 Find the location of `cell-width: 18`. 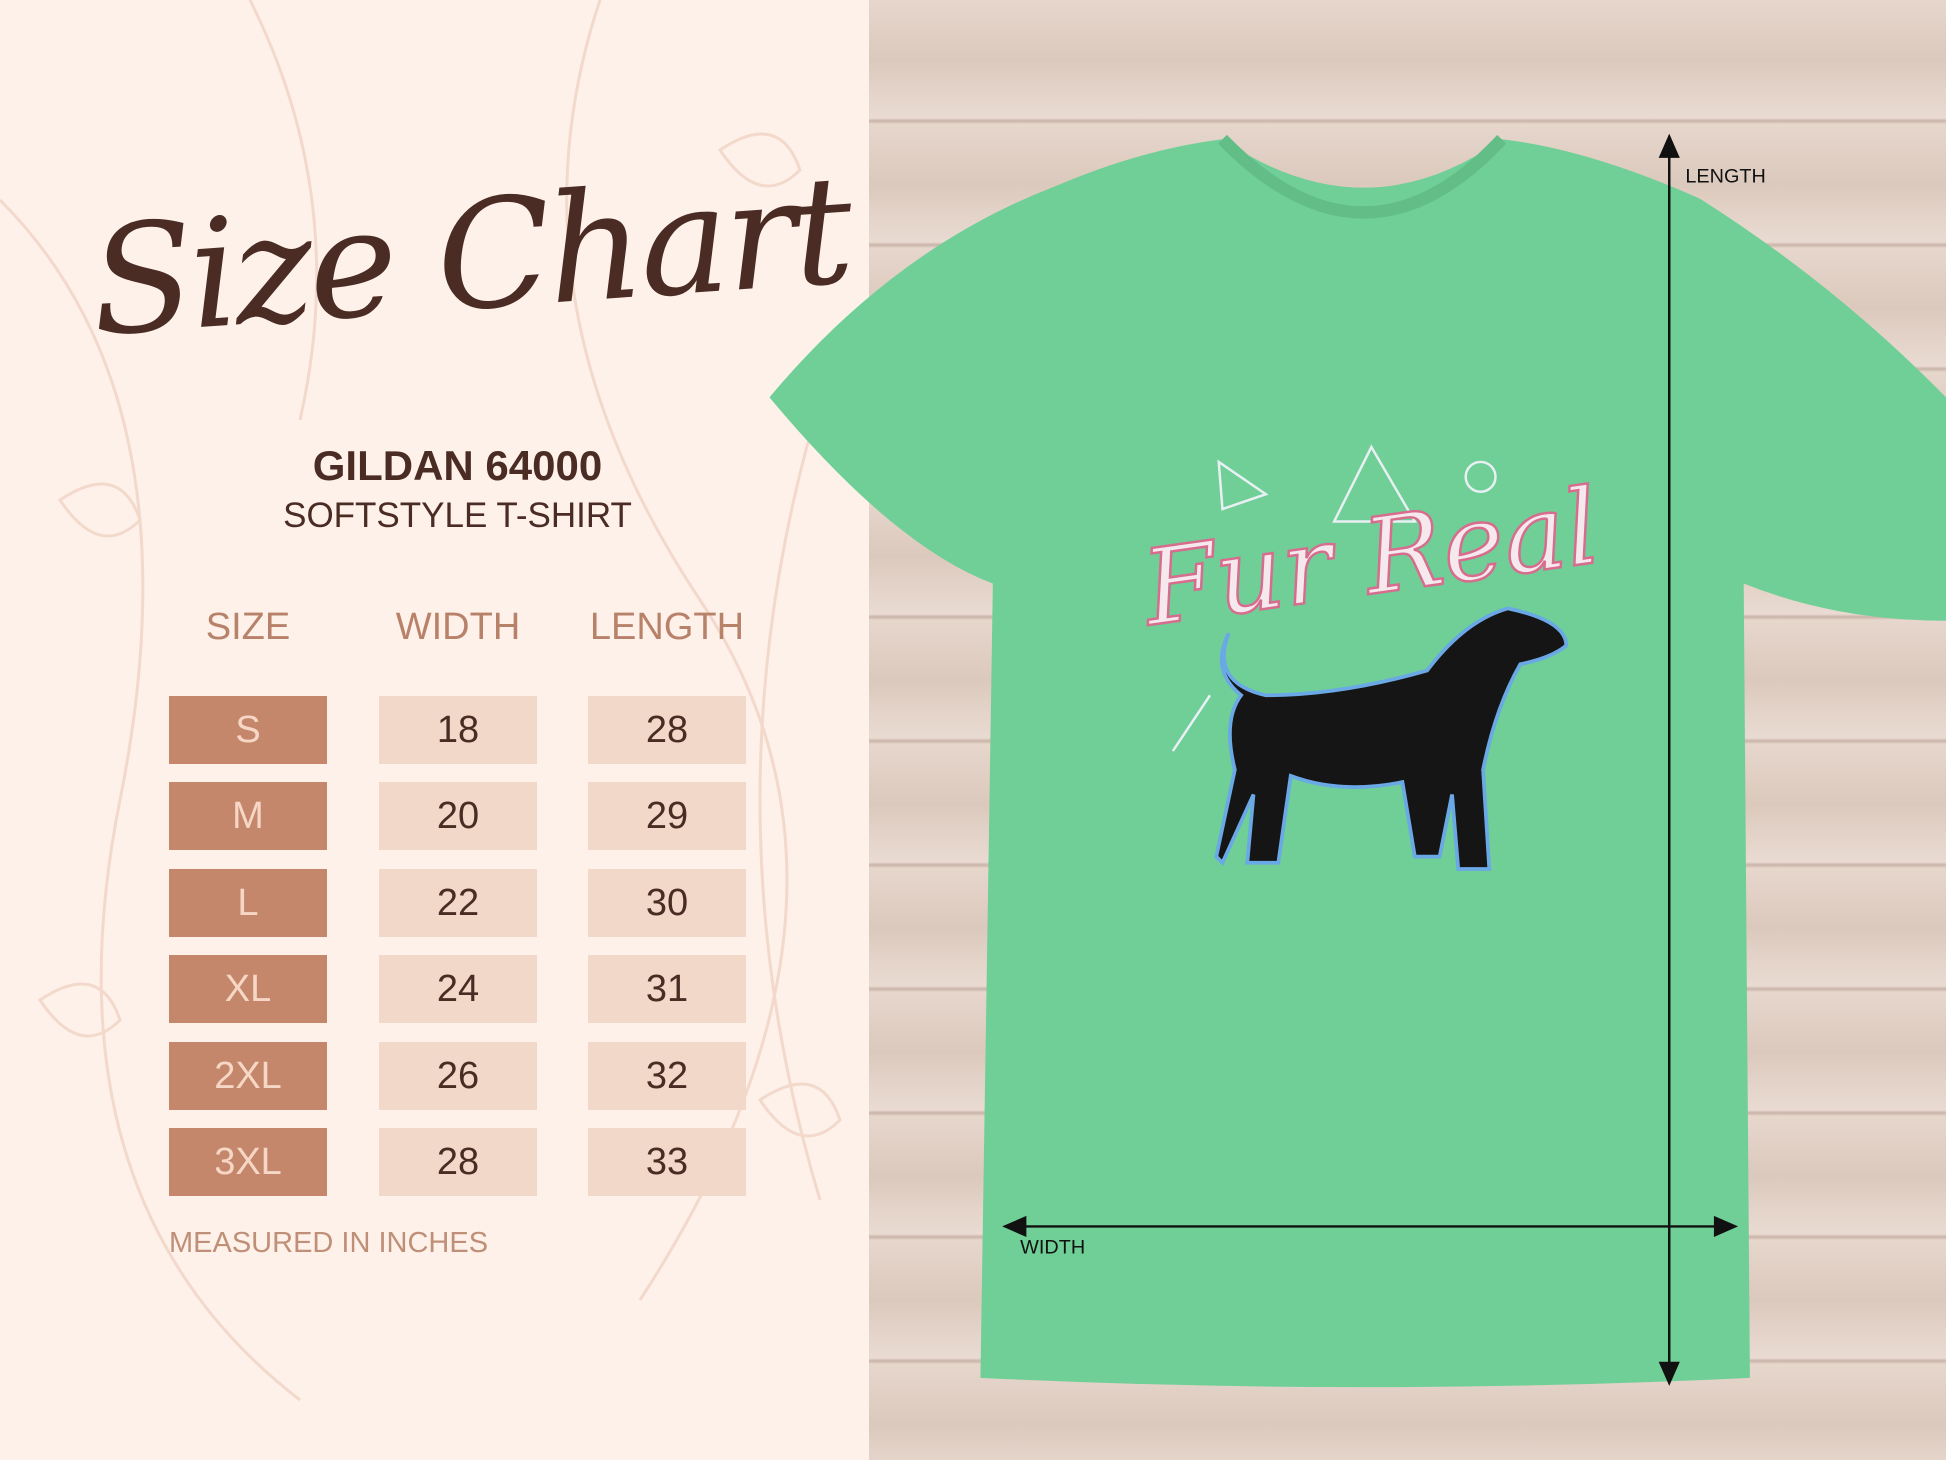

cell-width: 18 is located at coordinates (458, 730).